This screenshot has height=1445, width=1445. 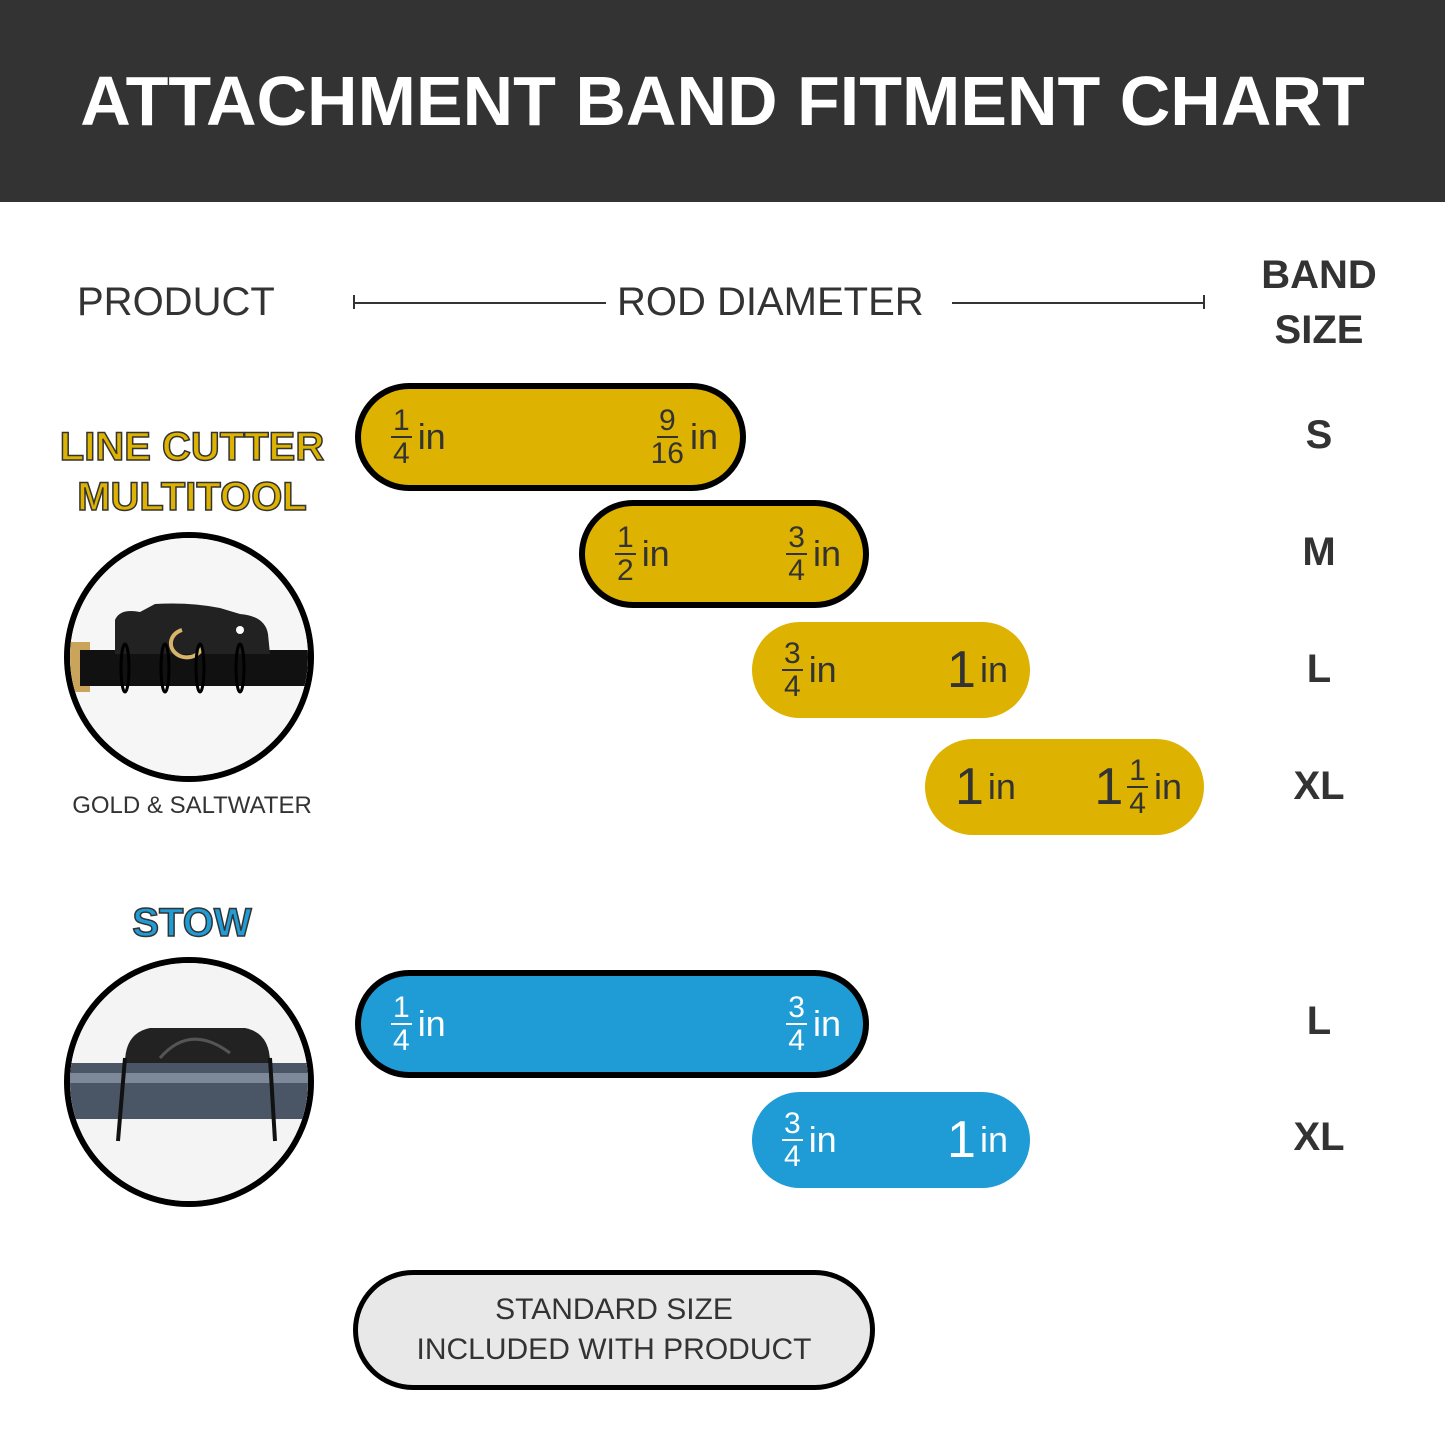 I want to click on diameter-value: 1 2 in, so click(x=642, y=554).